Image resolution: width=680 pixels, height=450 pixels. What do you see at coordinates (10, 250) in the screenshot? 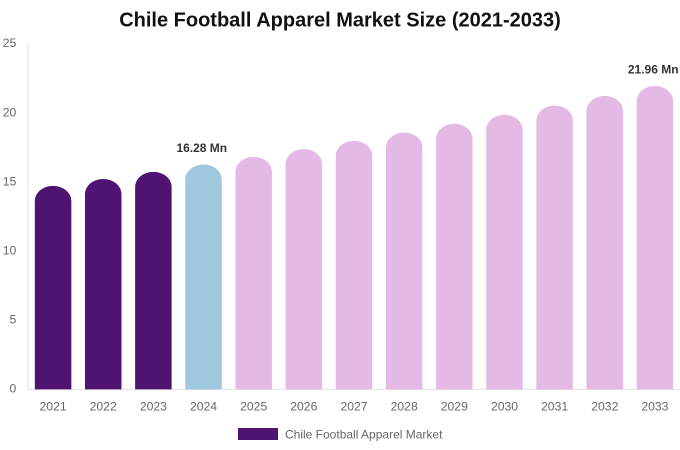
I see `svg-text: 10` at bounding box center [10, 250].